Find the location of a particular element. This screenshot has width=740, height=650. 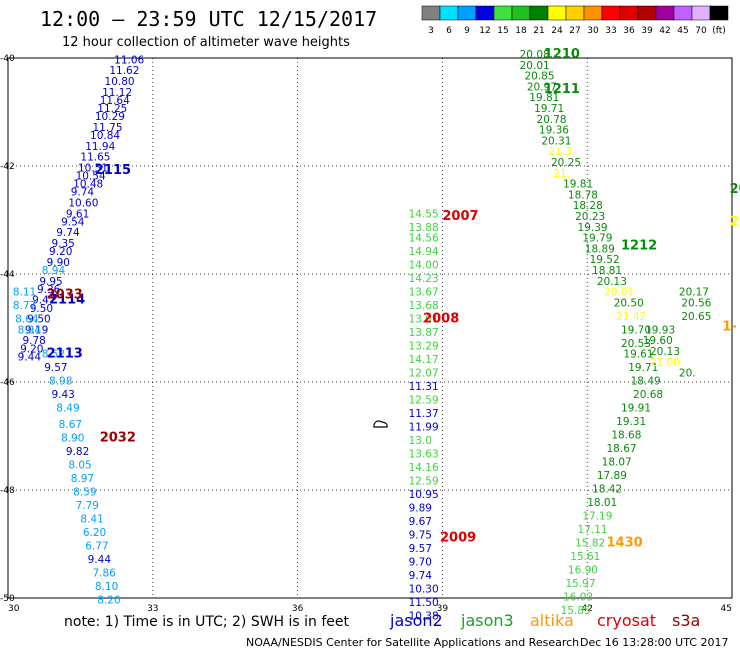

swh-value: 20.56 is located at coordinates (696, 303).